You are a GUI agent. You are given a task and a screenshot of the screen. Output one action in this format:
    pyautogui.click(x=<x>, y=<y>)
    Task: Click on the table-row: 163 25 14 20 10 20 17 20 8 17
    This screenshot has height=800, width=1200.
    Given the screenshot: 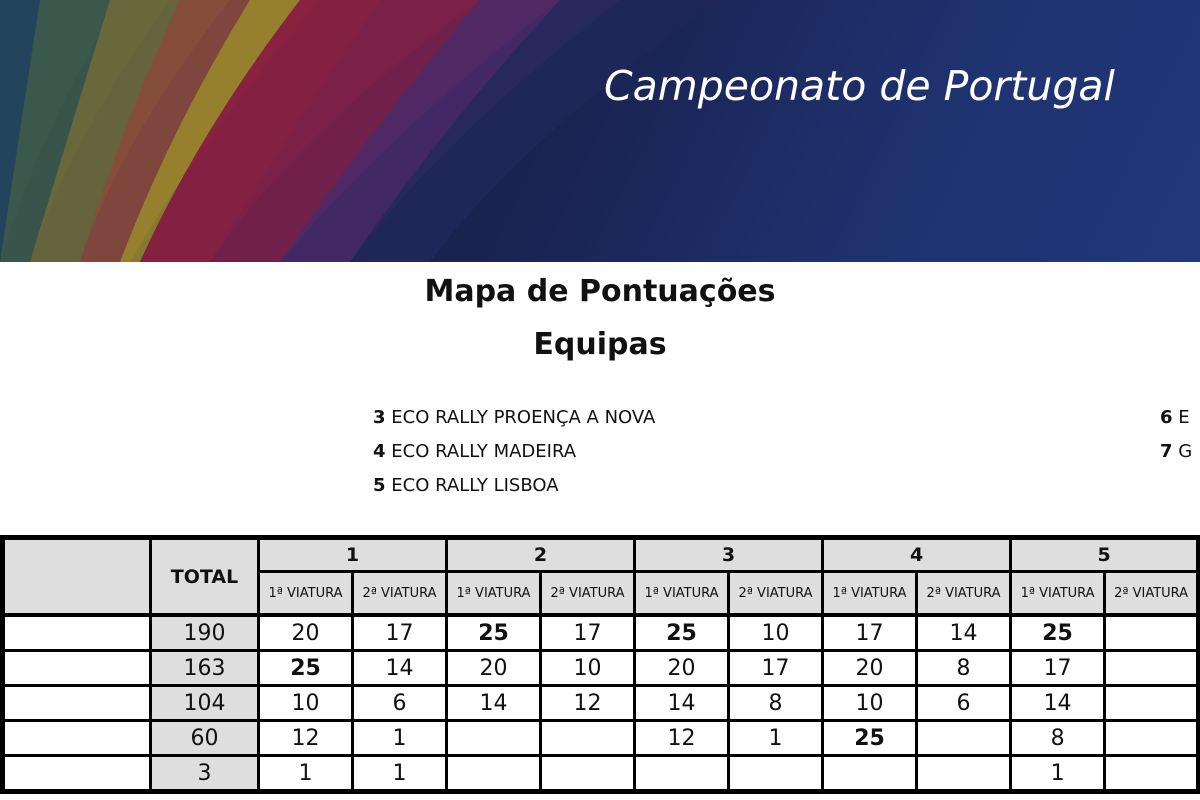 What is the action you would take?
    pyautogui.click(x=600, y=668)
    